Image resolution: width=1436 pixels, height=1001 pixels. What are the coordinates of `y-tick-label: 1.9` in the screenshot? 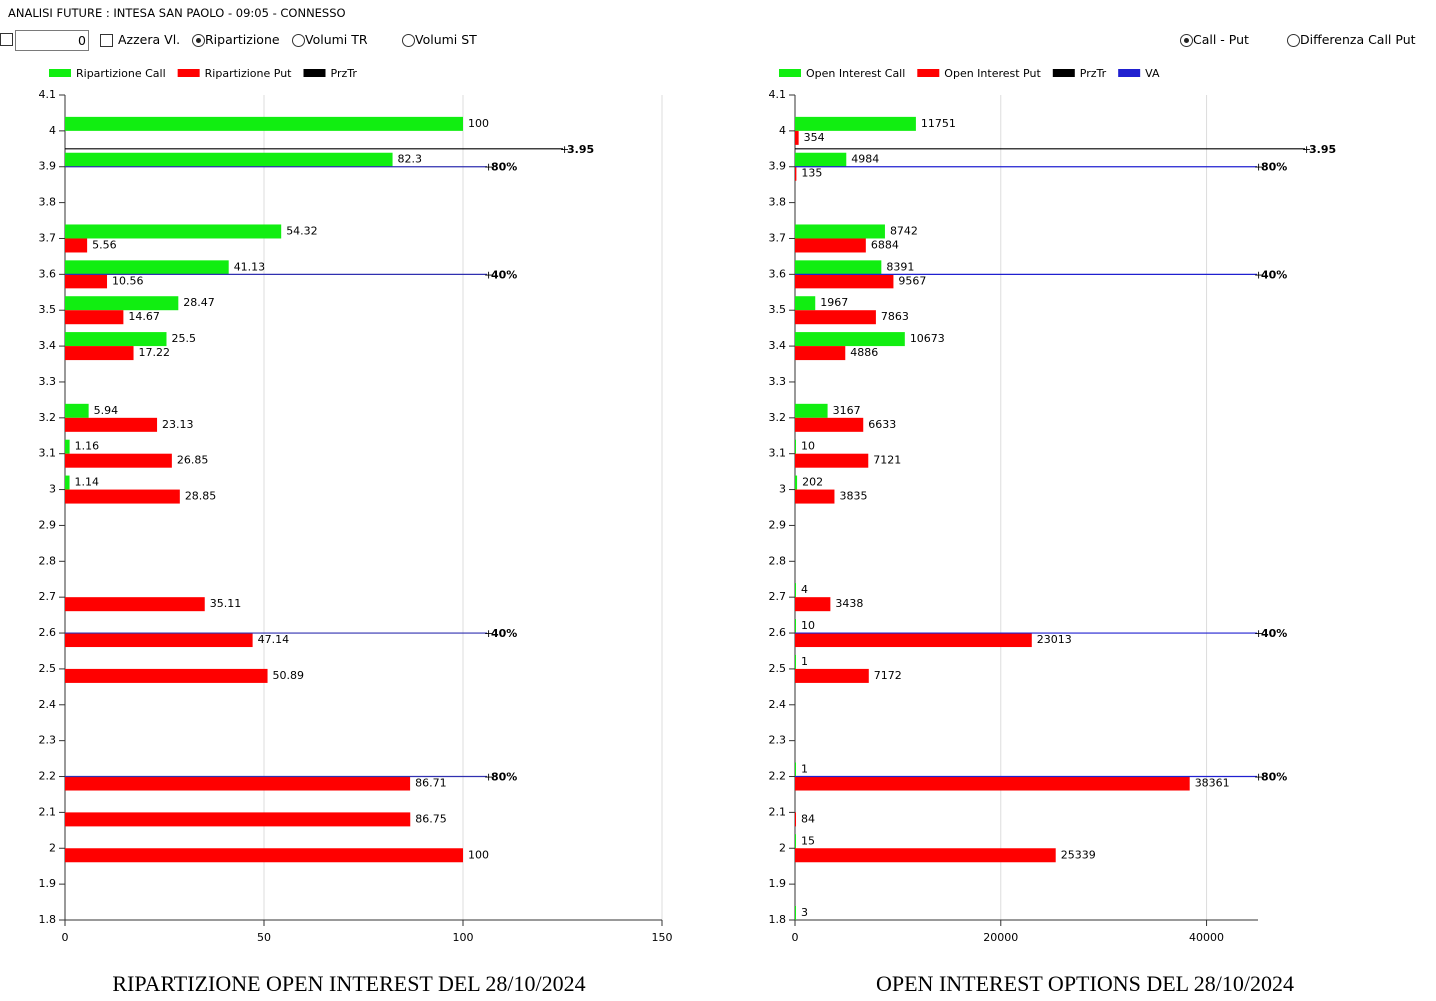 It's located at (778, 883).